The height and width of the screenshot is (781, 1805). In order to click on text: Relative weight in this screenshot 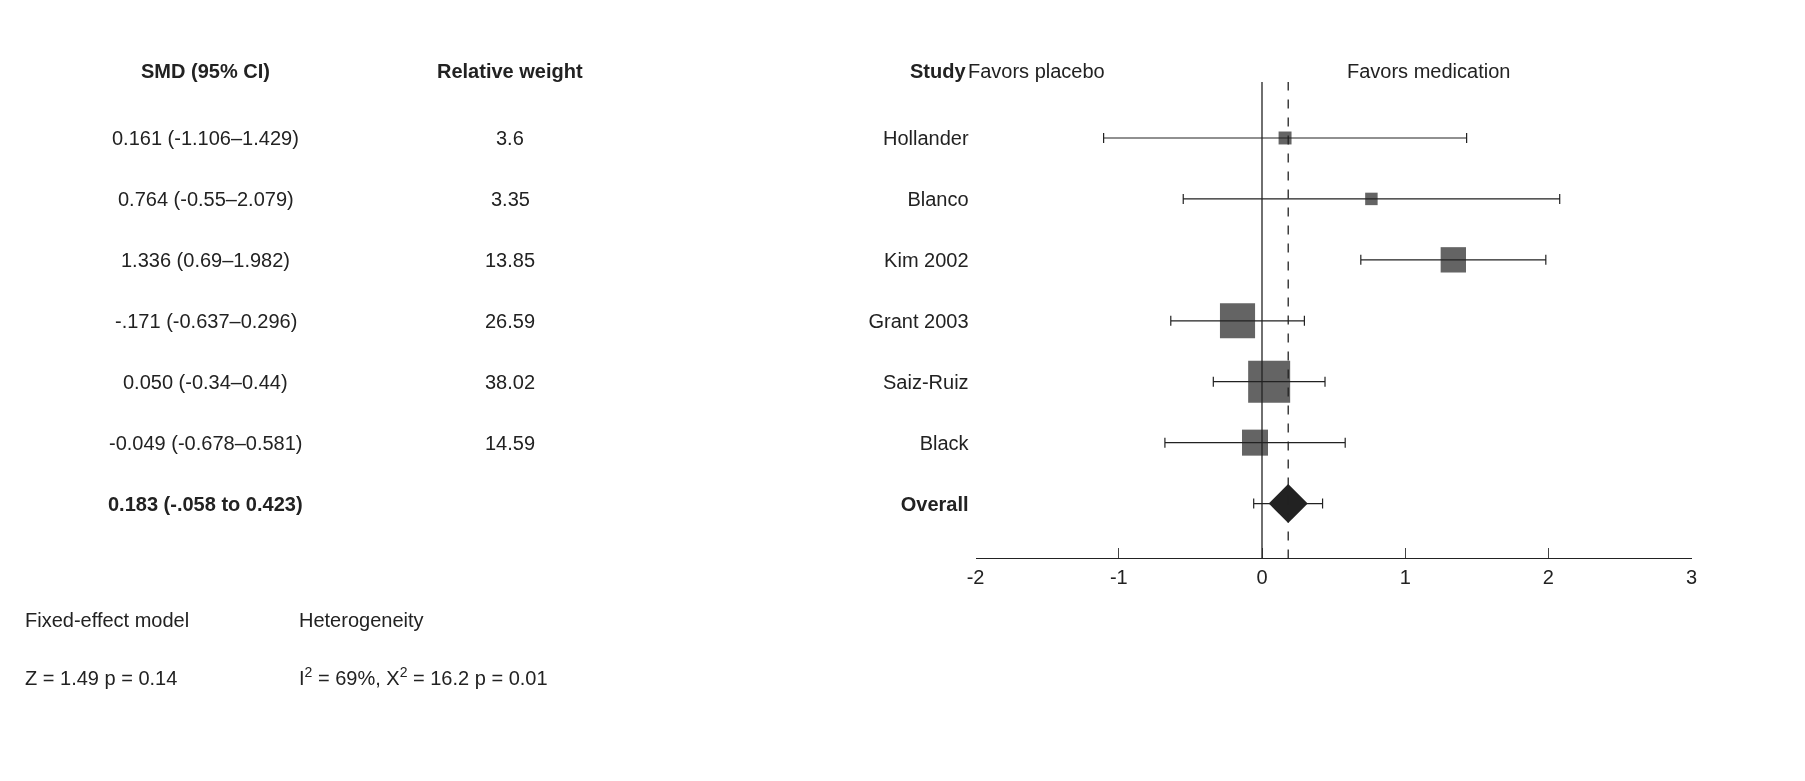, I will do `click(510, 71)`.